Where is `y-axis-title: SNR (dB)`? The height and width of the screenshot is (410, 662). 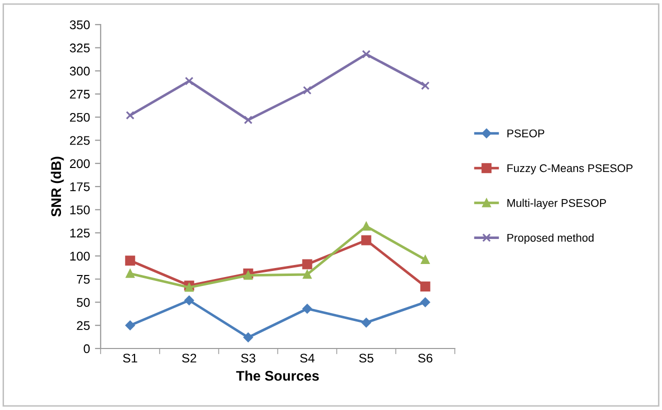 y-axis-title: SNR (dB) is located at coordinates (57, 186).